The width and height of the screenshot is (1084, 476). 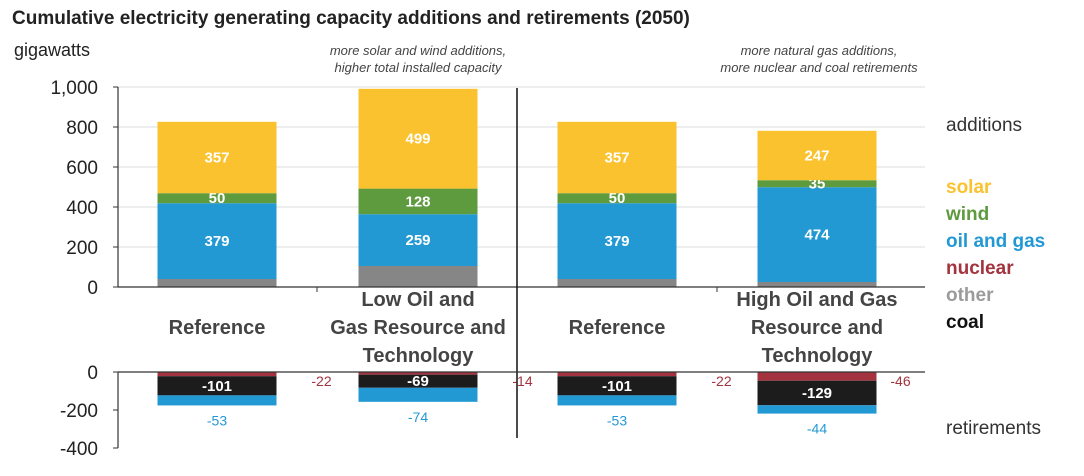 I want to click on annotation-left-line-2: higher total installed capacity, so click(x=418, y=67).